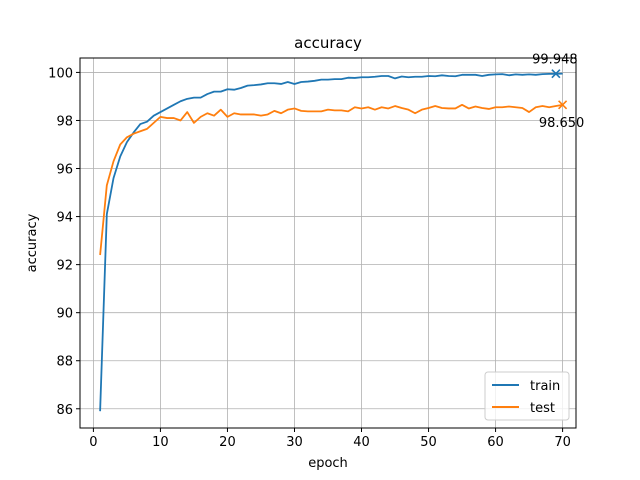  What do you see at coordinates (64, 266) in the screenshot?
I see `y-tick-label: 92` at bounding box center [64, 266].